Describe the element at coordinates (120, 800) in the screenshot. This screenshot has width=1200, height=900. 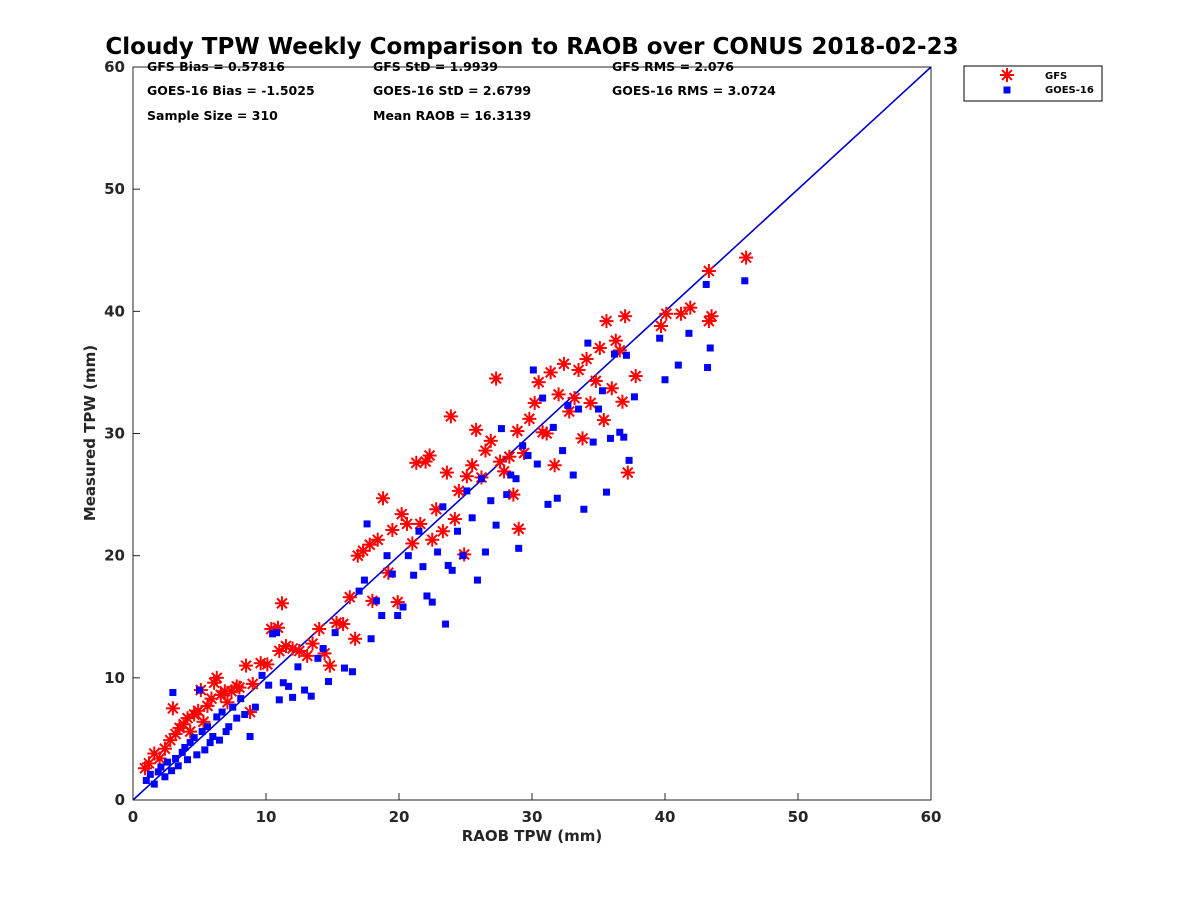
I see `y-tick-label: 0` at that location.